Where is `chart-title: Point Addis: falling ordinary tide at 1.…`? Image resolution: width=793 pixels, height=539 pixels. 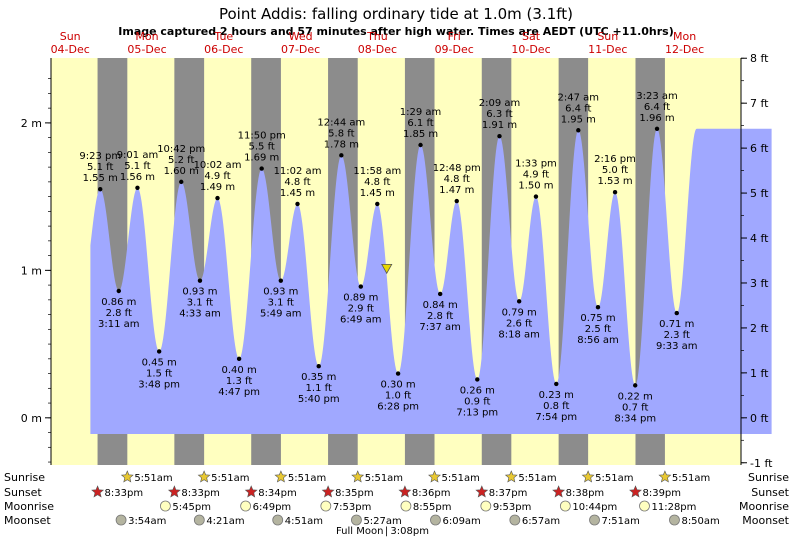
chart-title: Point Addis: falling ordinary tide at 1.… is located at coordinates (396, 14).